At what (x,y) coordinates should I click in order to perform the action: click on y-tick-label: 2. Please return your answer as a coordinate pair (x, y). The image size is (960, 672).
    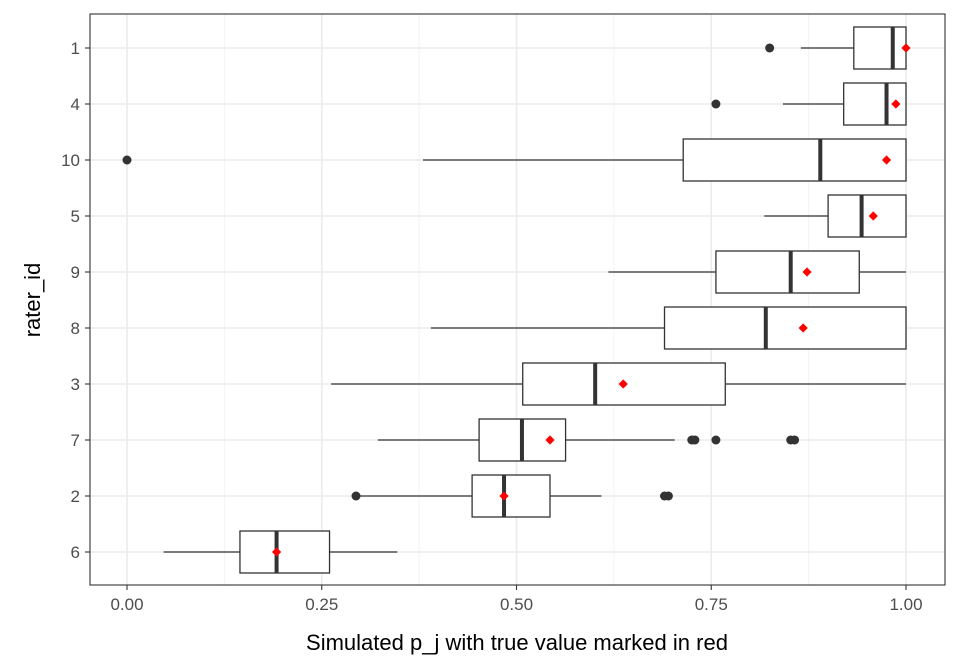
    Looking at the image, I should click on (75, 496).